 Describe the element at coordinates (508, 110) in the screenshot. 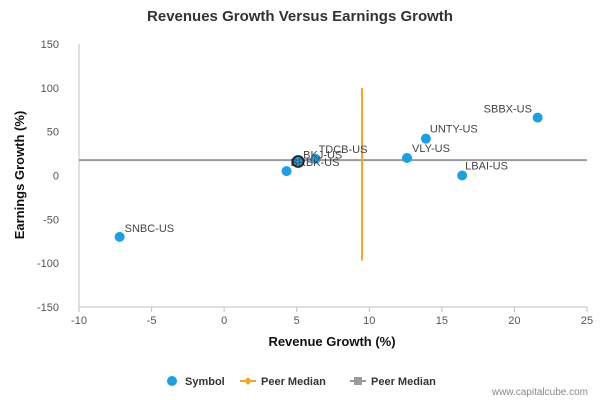

I see `data-point-label: SBBX-US` at that location.